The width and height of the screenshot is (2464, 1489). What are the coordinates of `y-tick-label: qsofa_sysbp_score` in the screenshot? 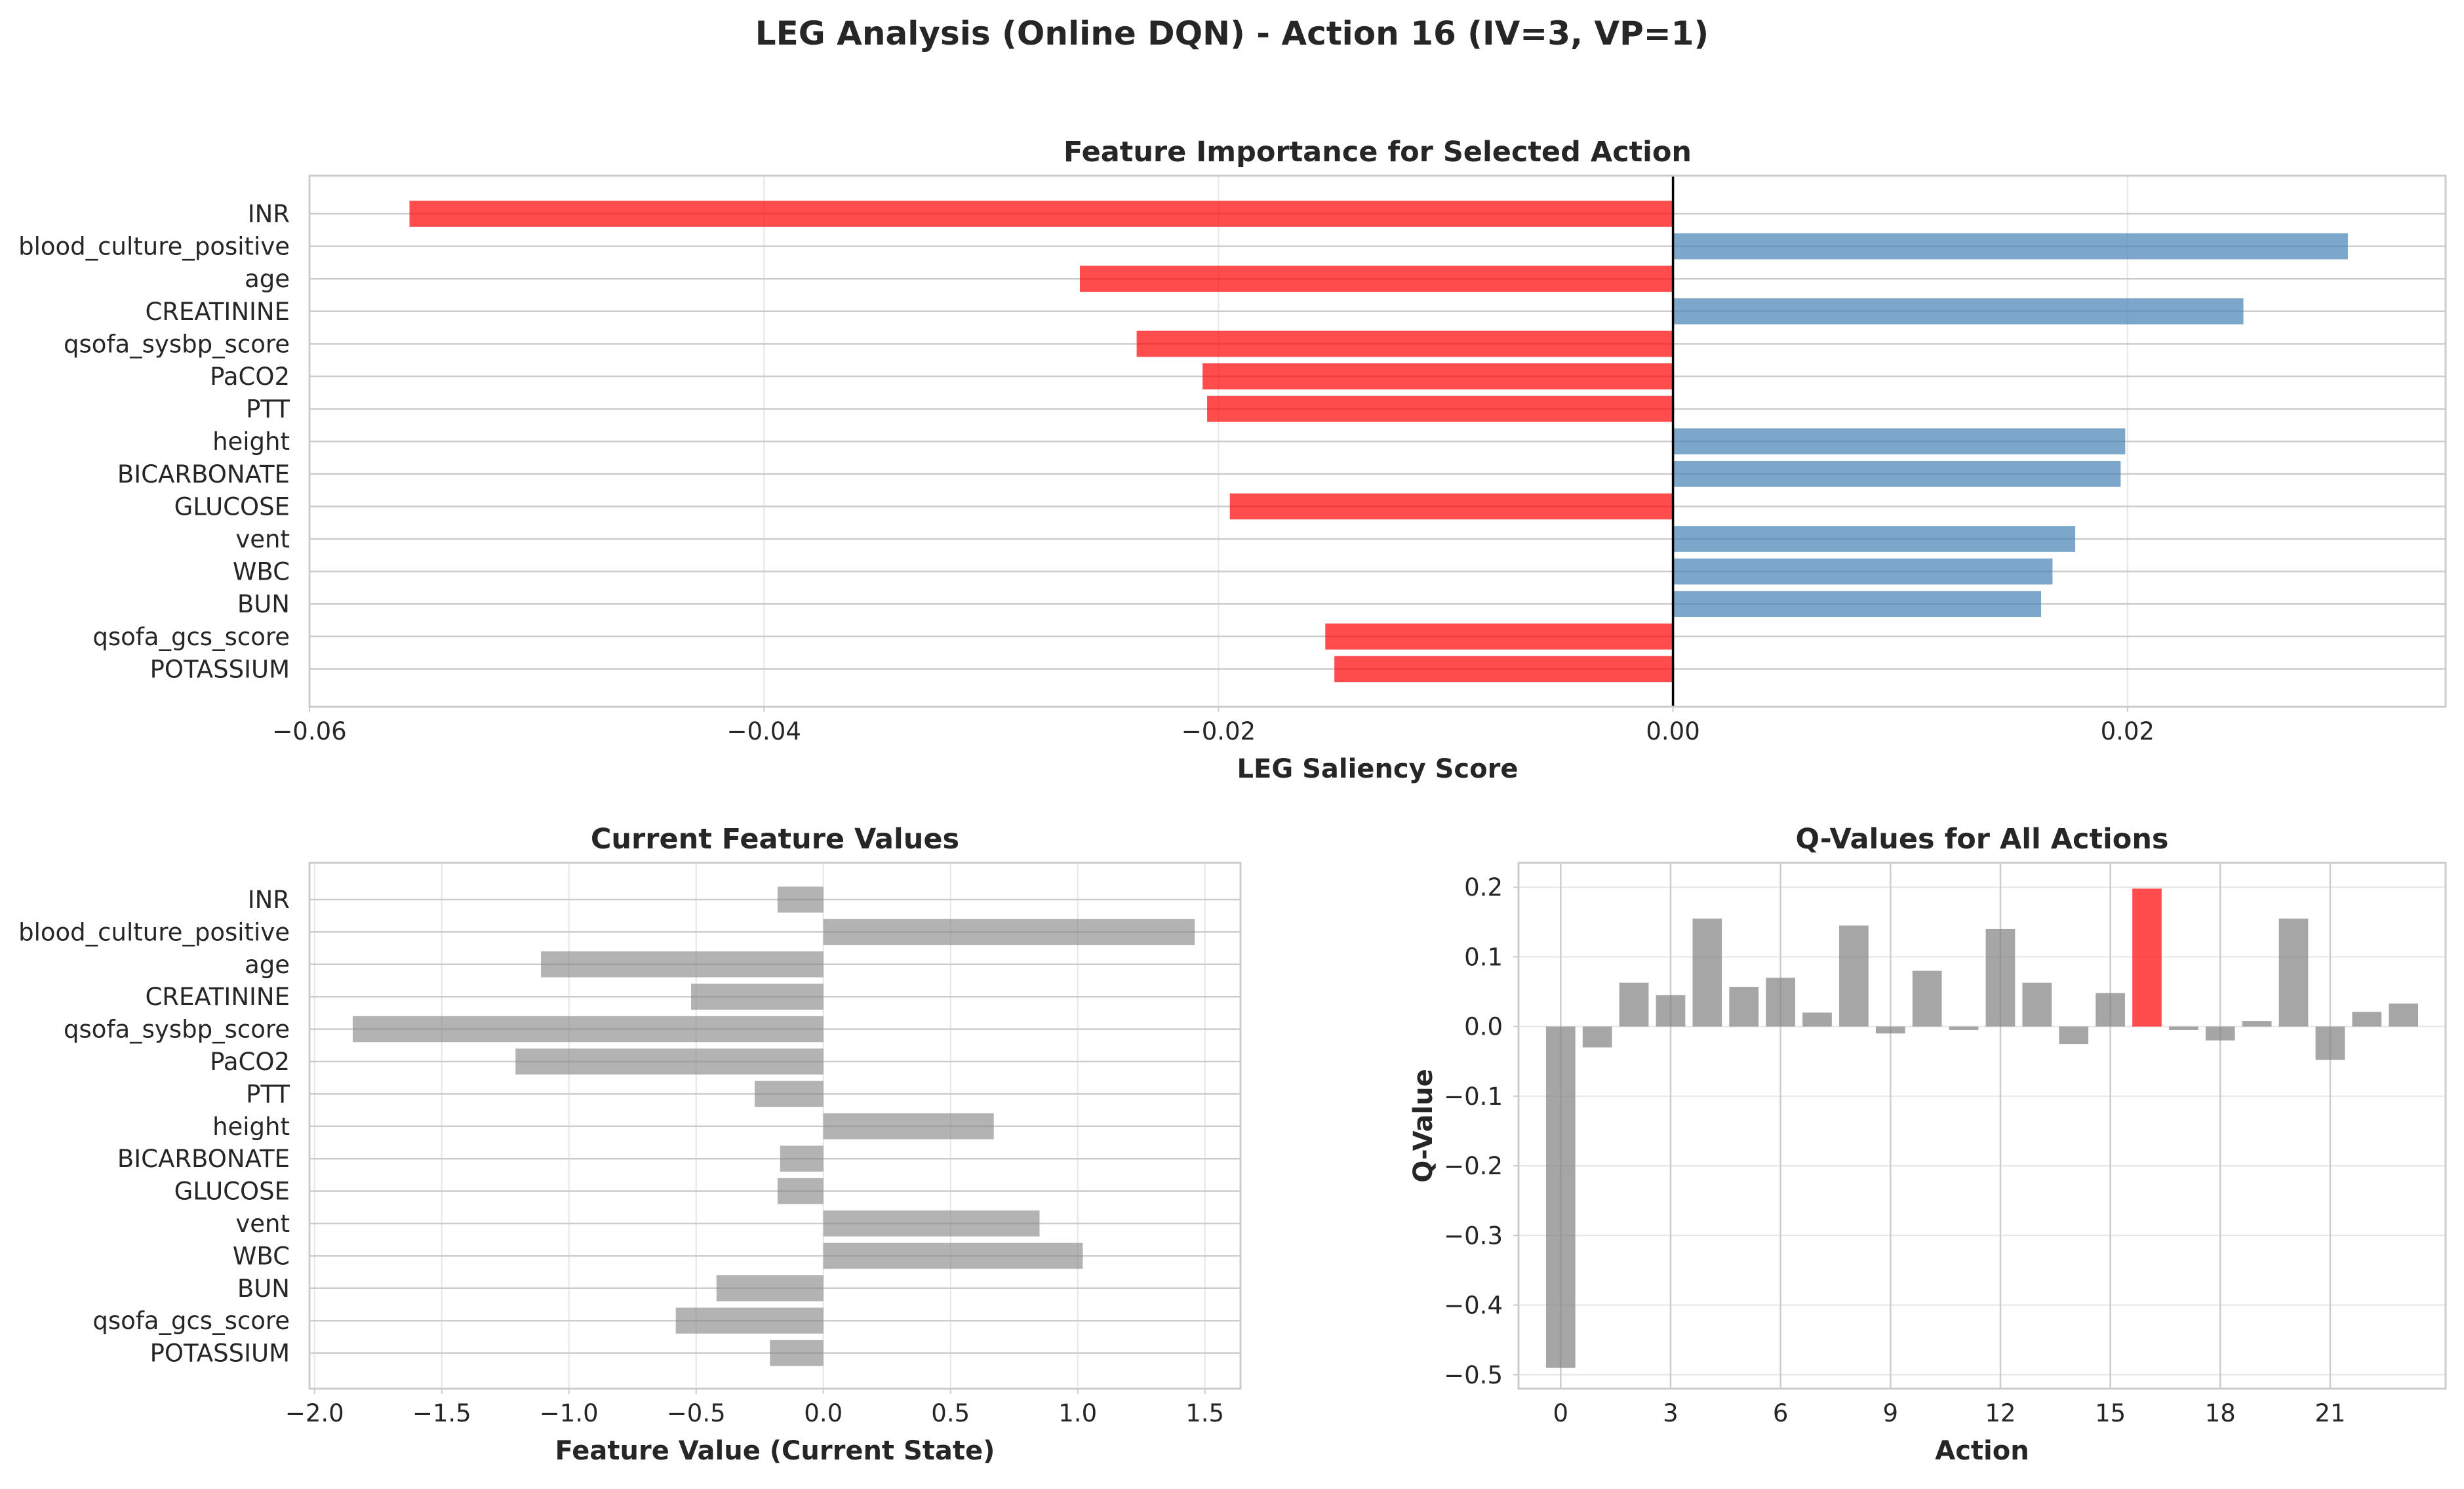 It's located at (177, 344).